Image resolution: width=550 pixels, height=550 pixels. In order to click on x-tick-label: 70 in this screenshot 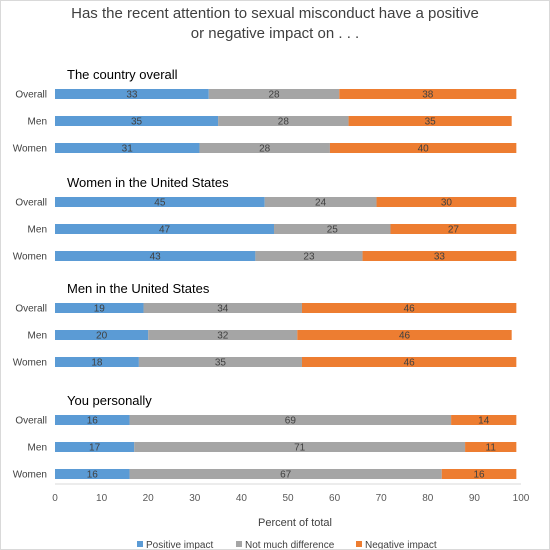, I will do `click(382, 498)`.